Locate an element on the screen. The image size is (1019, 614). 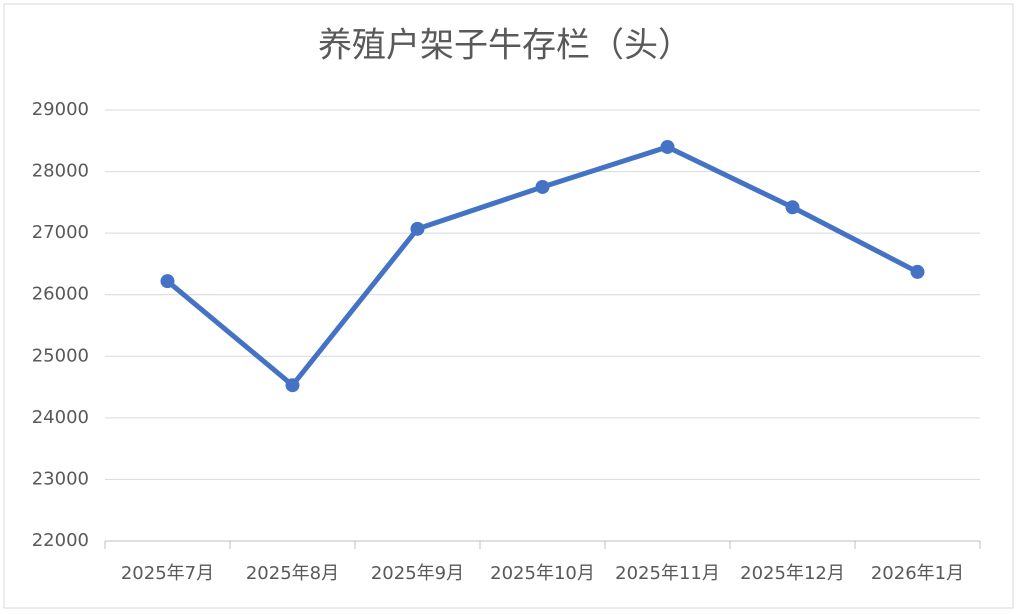
y-tick-label: 29000 is located at coordinates (60, 109).